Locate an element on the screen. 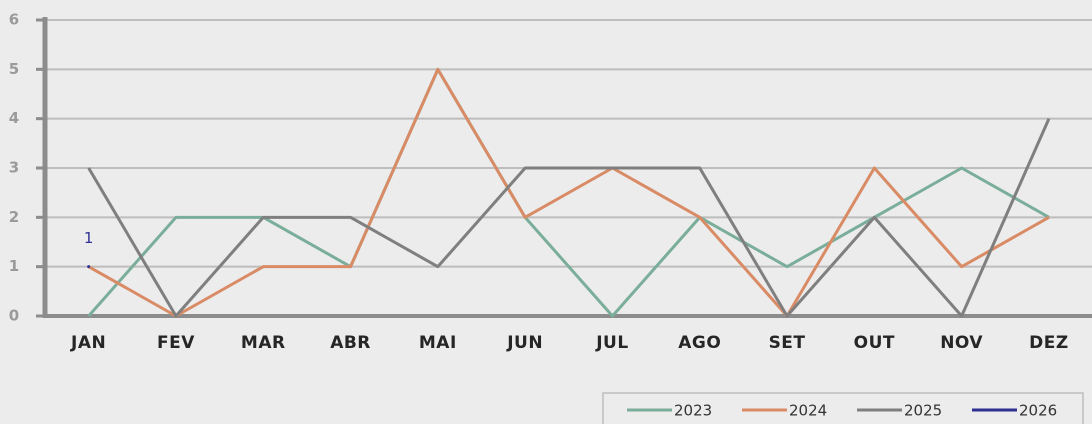  x-tick-label: DEZ is located at coordinates (1049, 343).